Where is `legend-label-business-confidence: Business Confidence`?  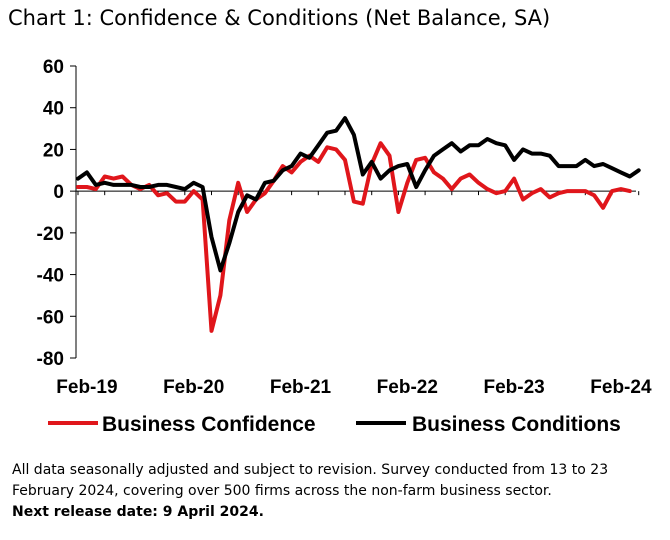
legend-label-business-confidence: Business Confidence is located at coordinates (209, 424).